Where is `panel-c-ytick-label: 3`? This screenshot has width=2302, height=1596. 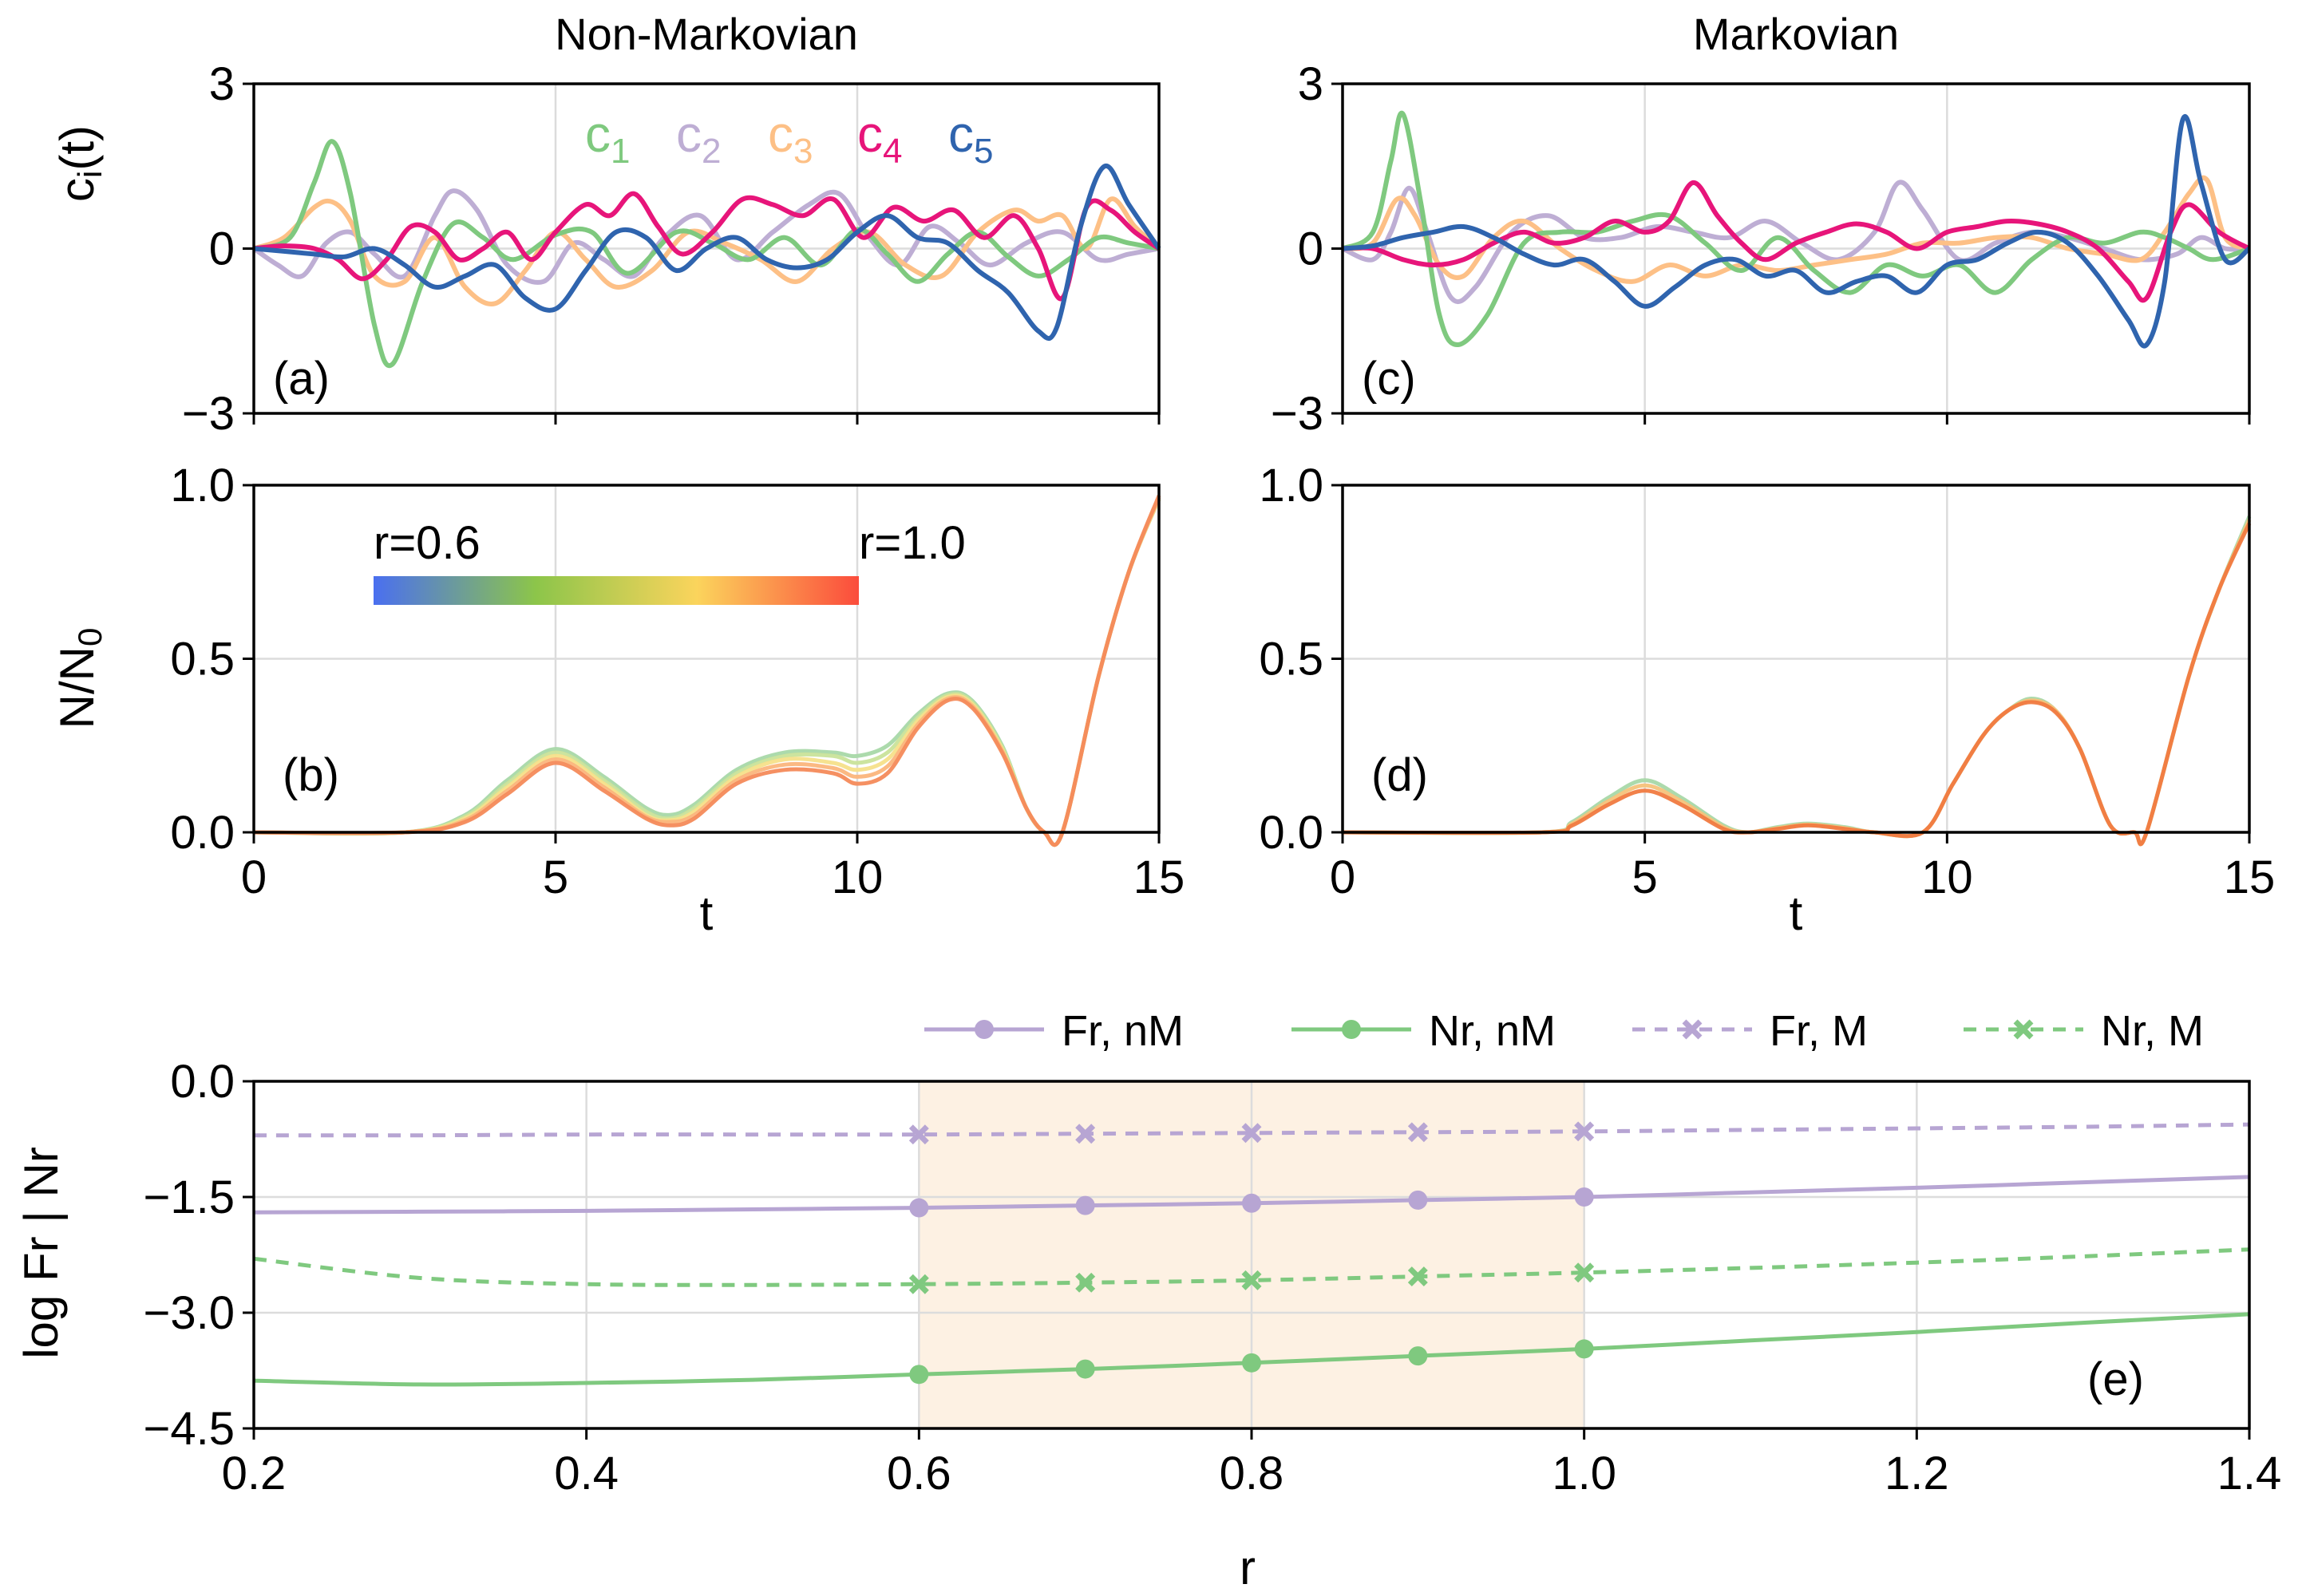 panel-c-ytick-label: 3 is located at coordinates (1310, 84).